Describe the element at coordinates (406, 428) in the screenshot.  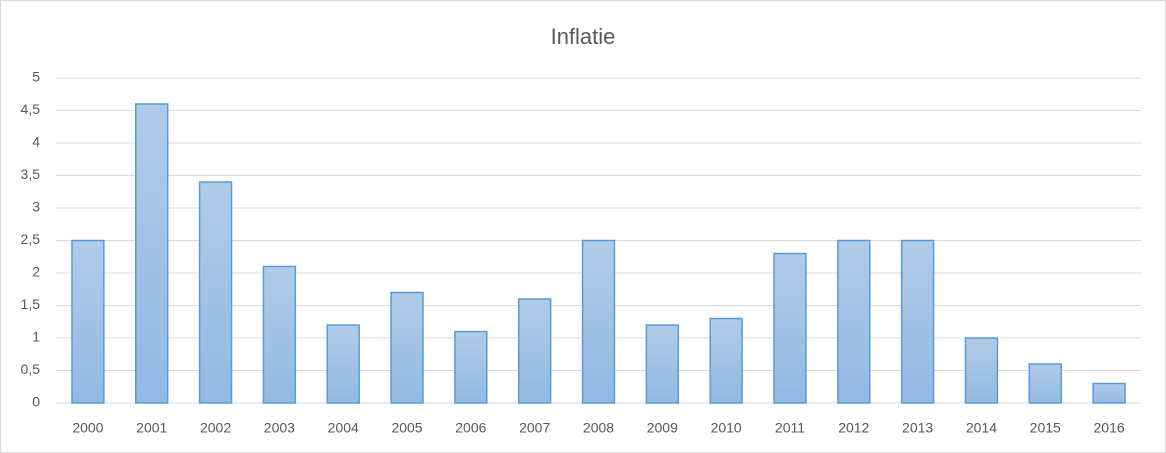
I see `x-tick-label: 2005` at that location.